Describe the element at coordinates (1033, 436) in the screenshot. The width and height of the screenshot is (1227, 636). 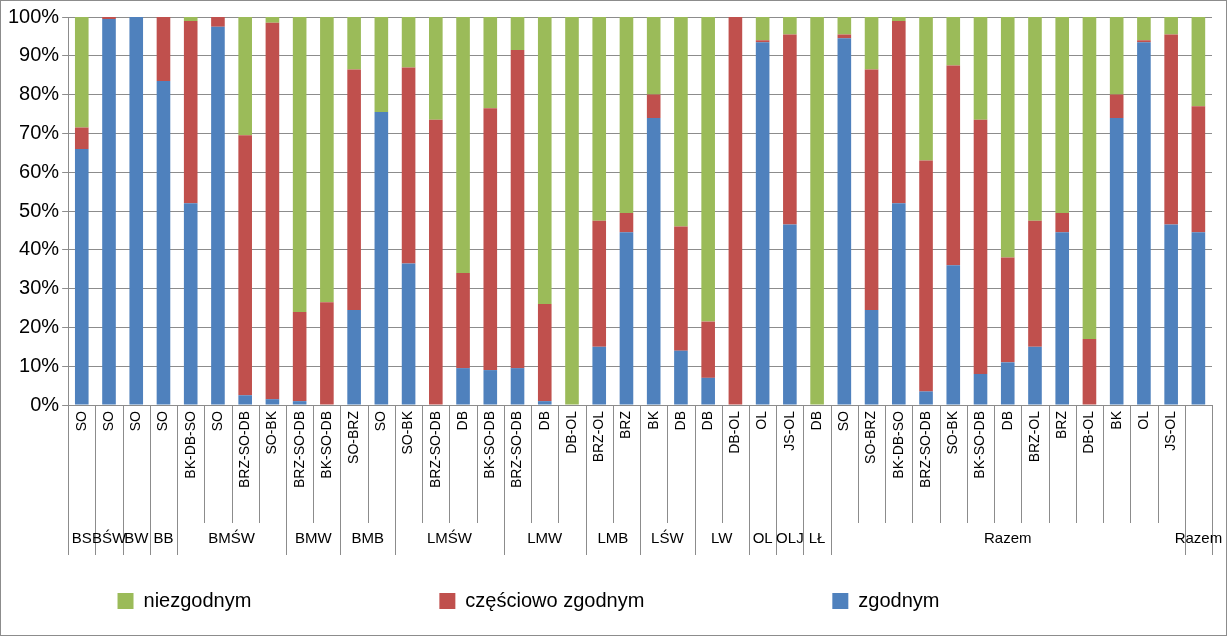
I see `x-tick-label: BRZ-OL` at that location.